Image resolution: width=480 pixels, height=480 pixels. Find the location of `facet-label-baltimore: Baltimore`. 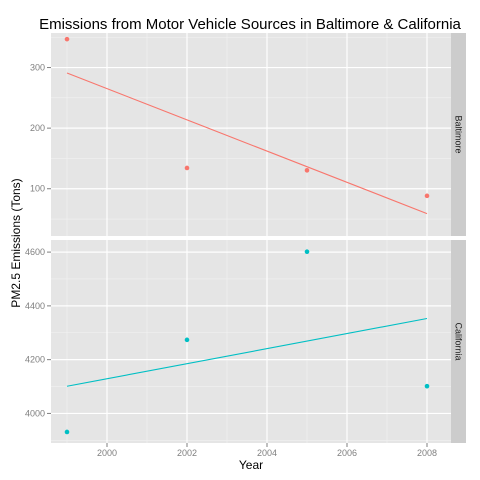

facet-label-baltimore: Baltimore is located at coordinates (459, 134).